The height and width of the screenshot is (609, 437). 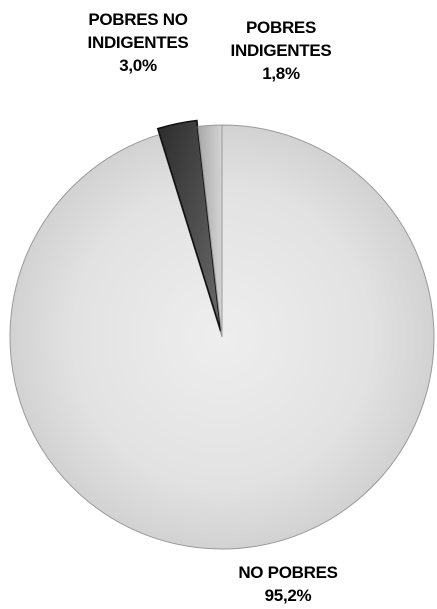 I want to click on slice-label-3: POBRES INDIGENTES 1,8%, so click(x=281, y=50).